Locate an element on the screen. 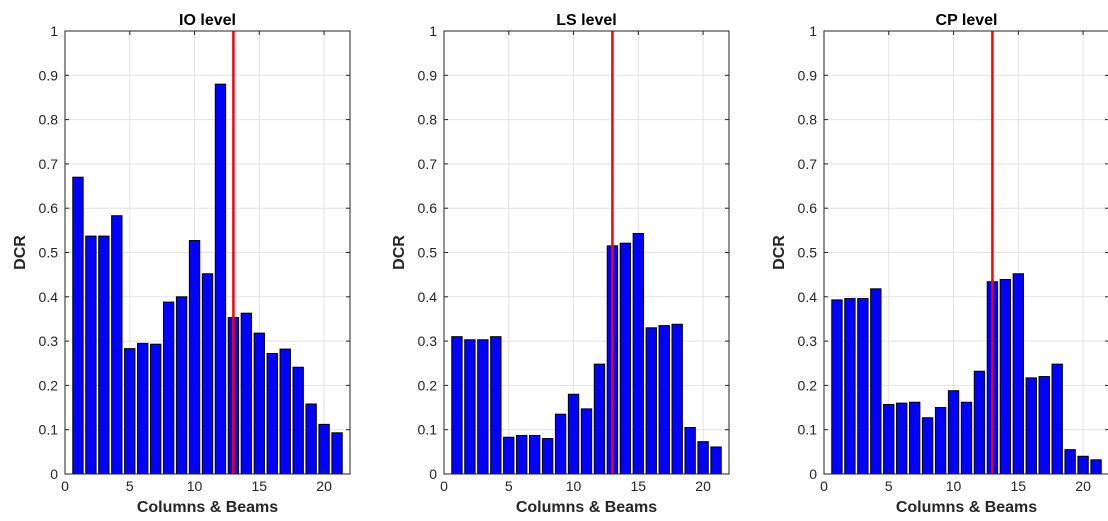  ls-y-tick-label: 0.6 is located at coordinates (428, 208).